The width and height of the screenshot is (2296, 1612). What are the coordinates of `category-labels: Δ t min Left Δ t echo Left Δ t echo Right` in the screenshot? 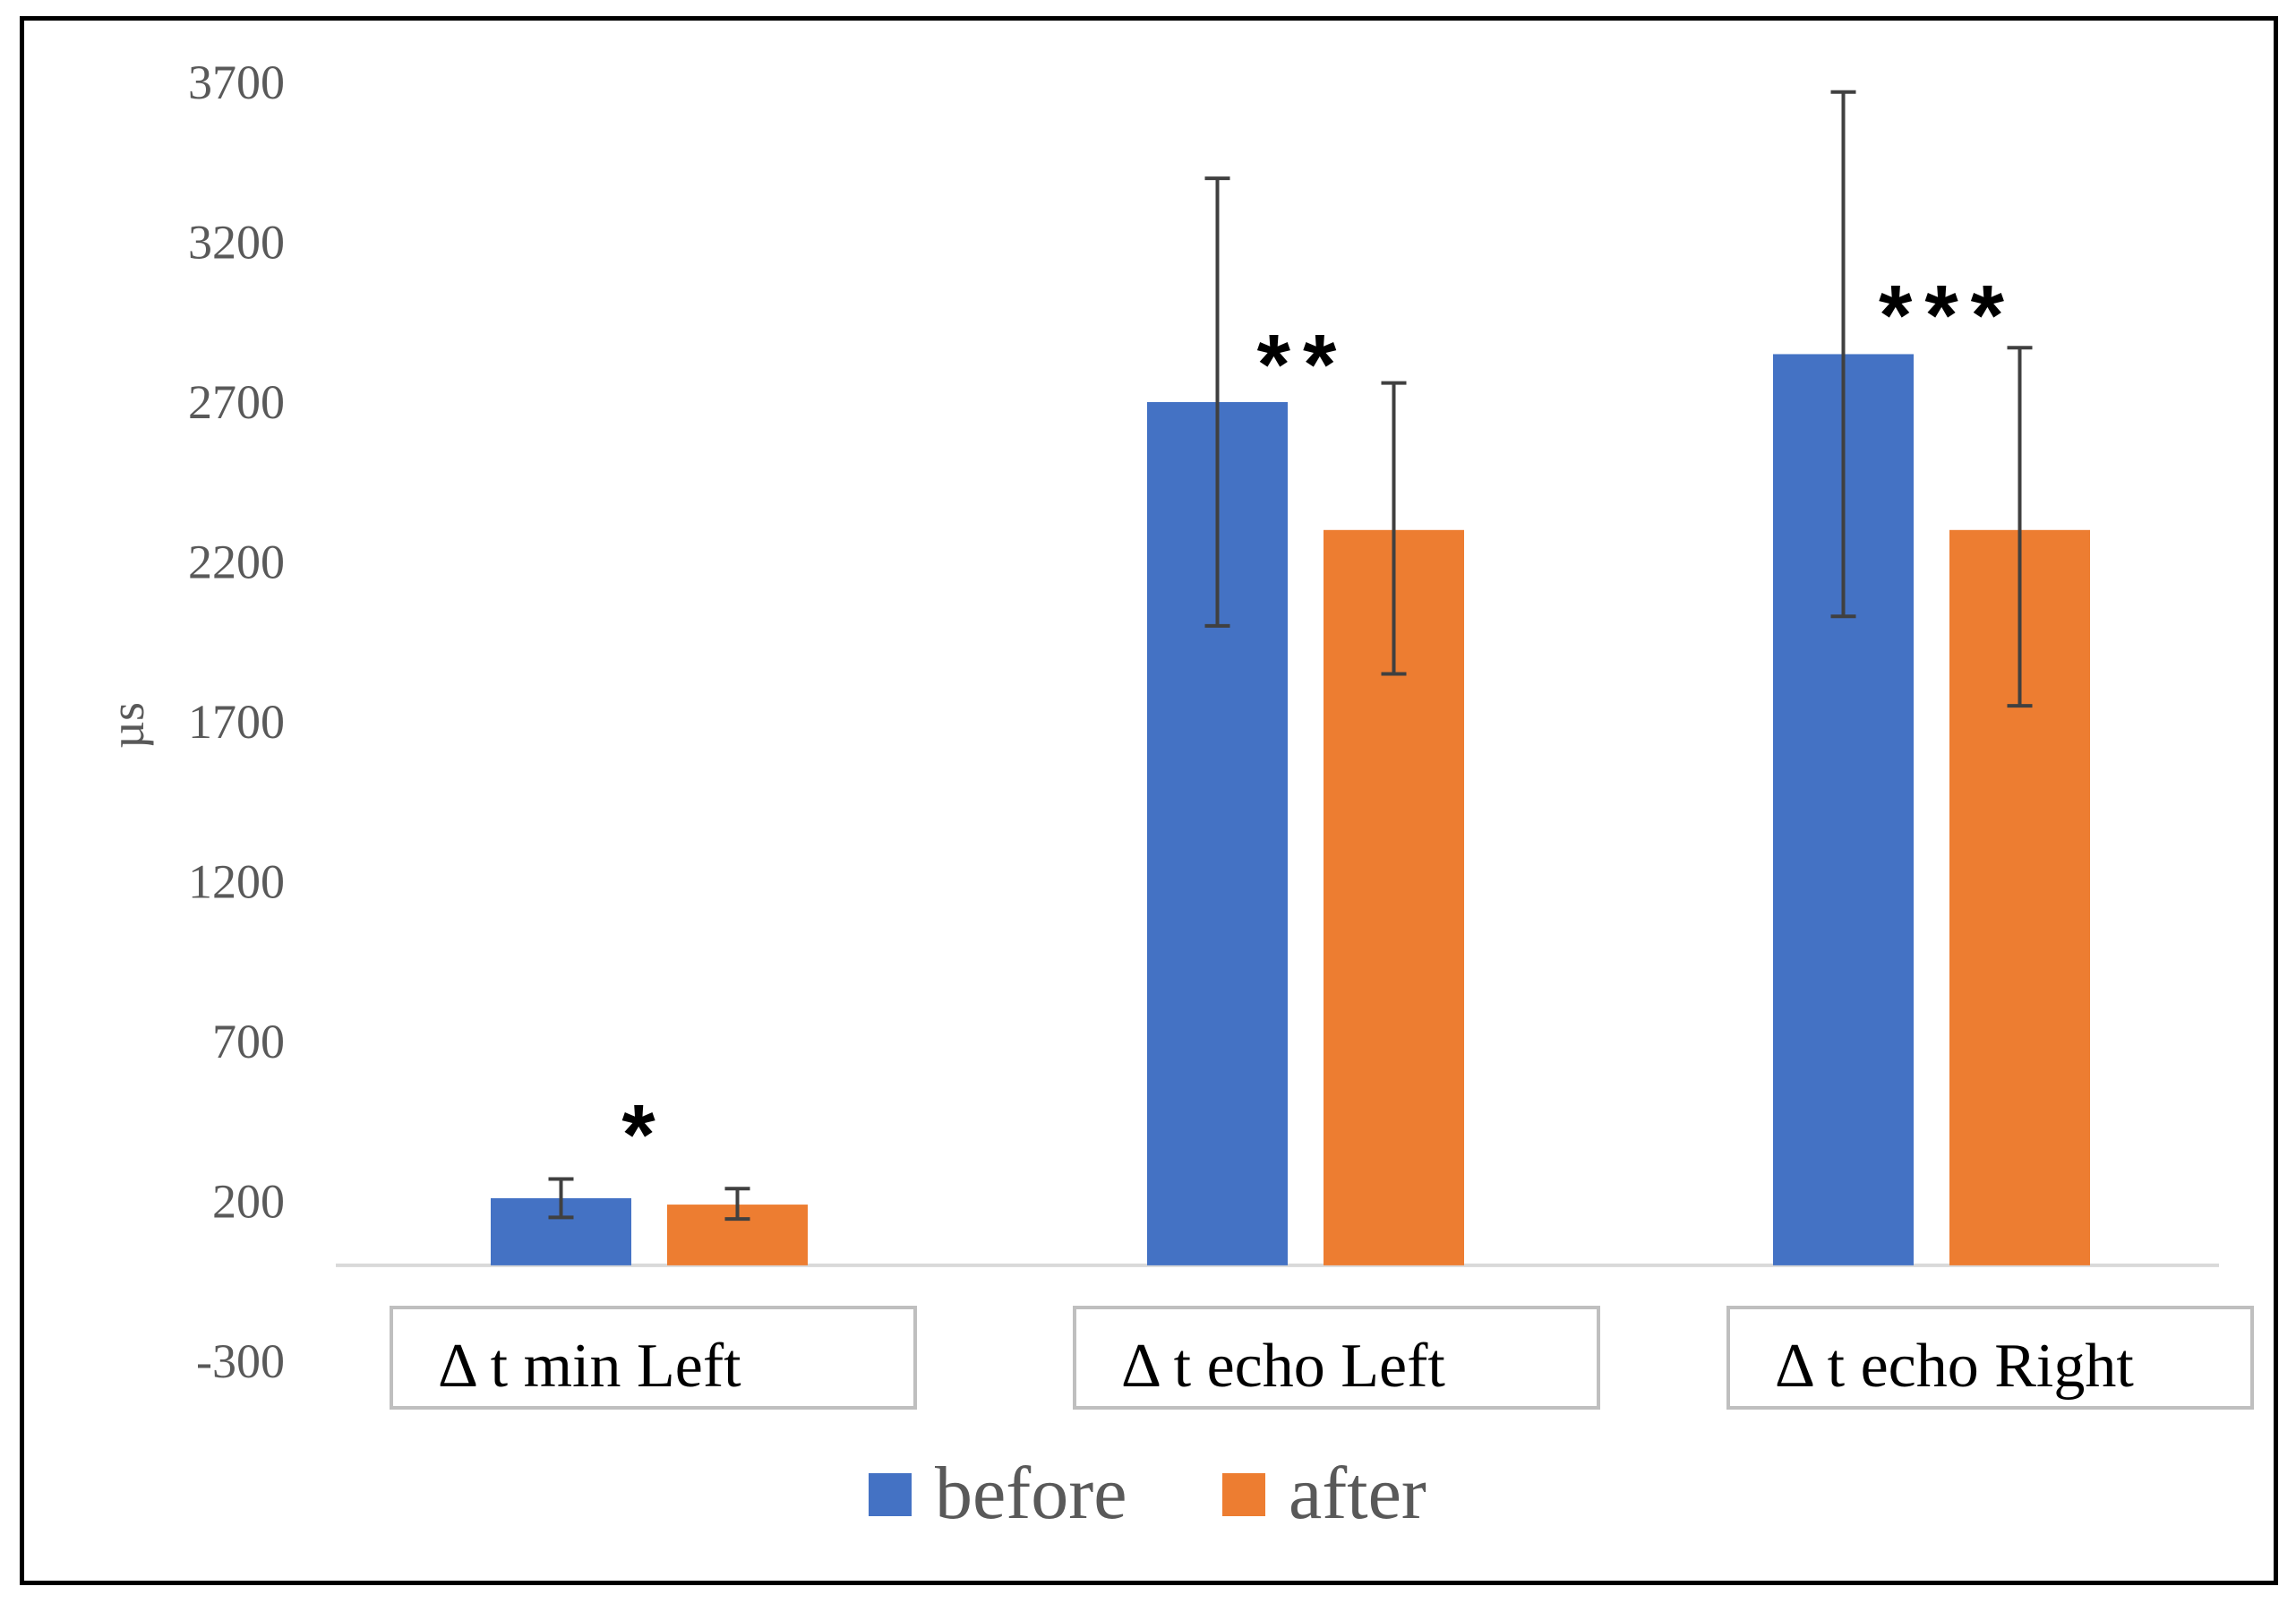 It's located at (1322, 1358).